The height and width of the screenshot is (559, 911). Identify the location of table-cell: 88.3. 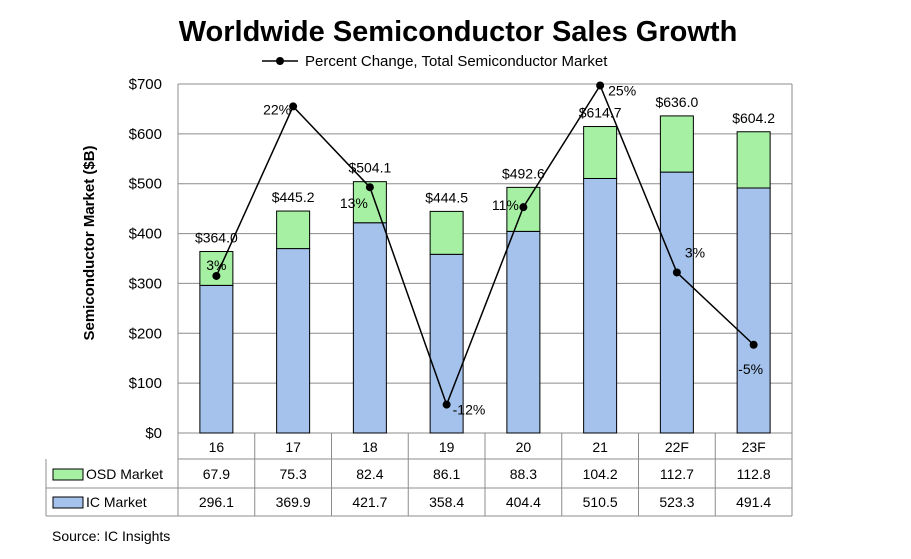
(523, 474).